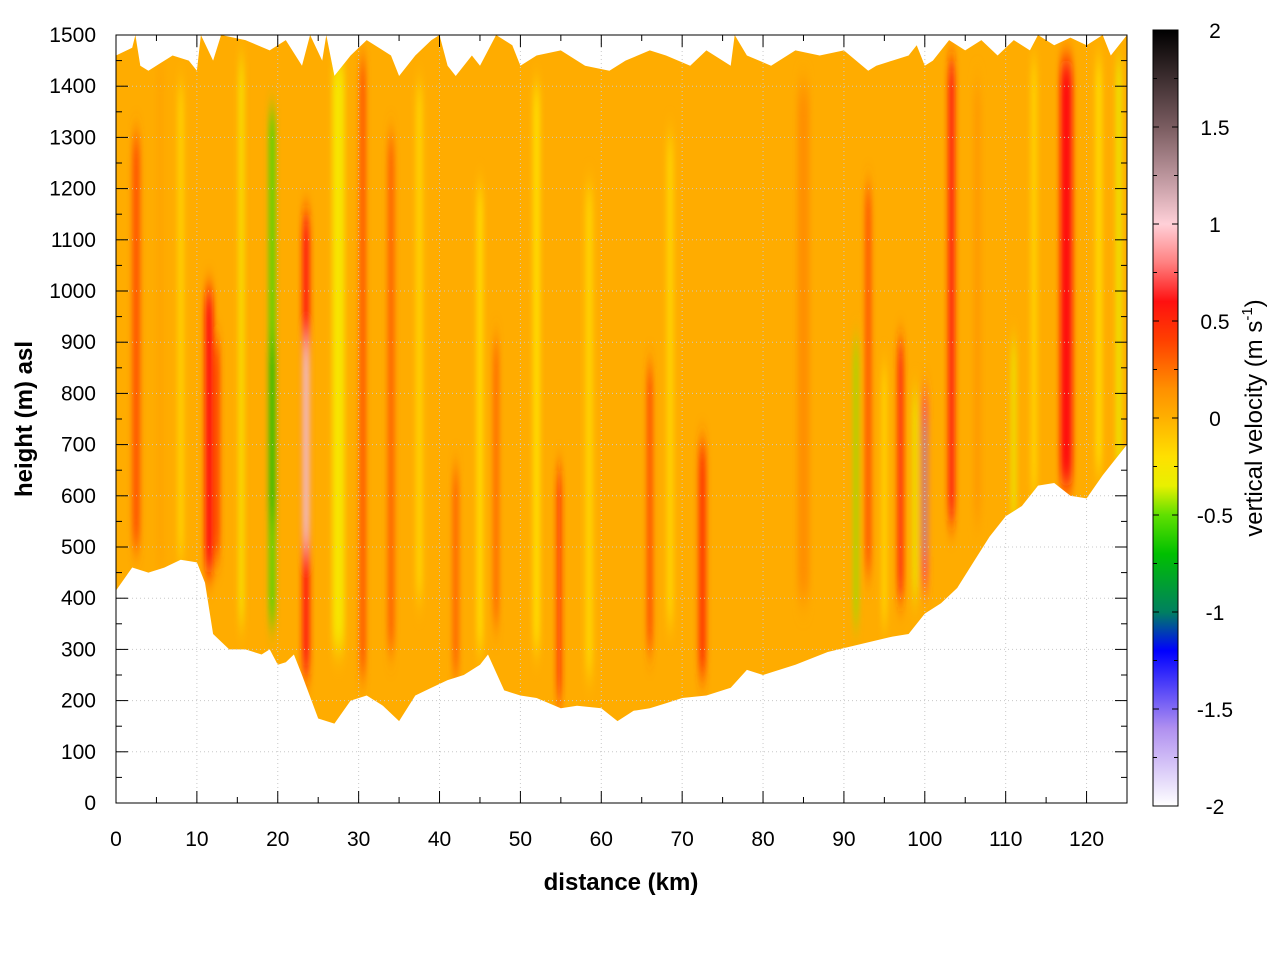  Describe the element at coordinates (78, 547) in the screenshot. I see `y-tick-label: 500` at that location.